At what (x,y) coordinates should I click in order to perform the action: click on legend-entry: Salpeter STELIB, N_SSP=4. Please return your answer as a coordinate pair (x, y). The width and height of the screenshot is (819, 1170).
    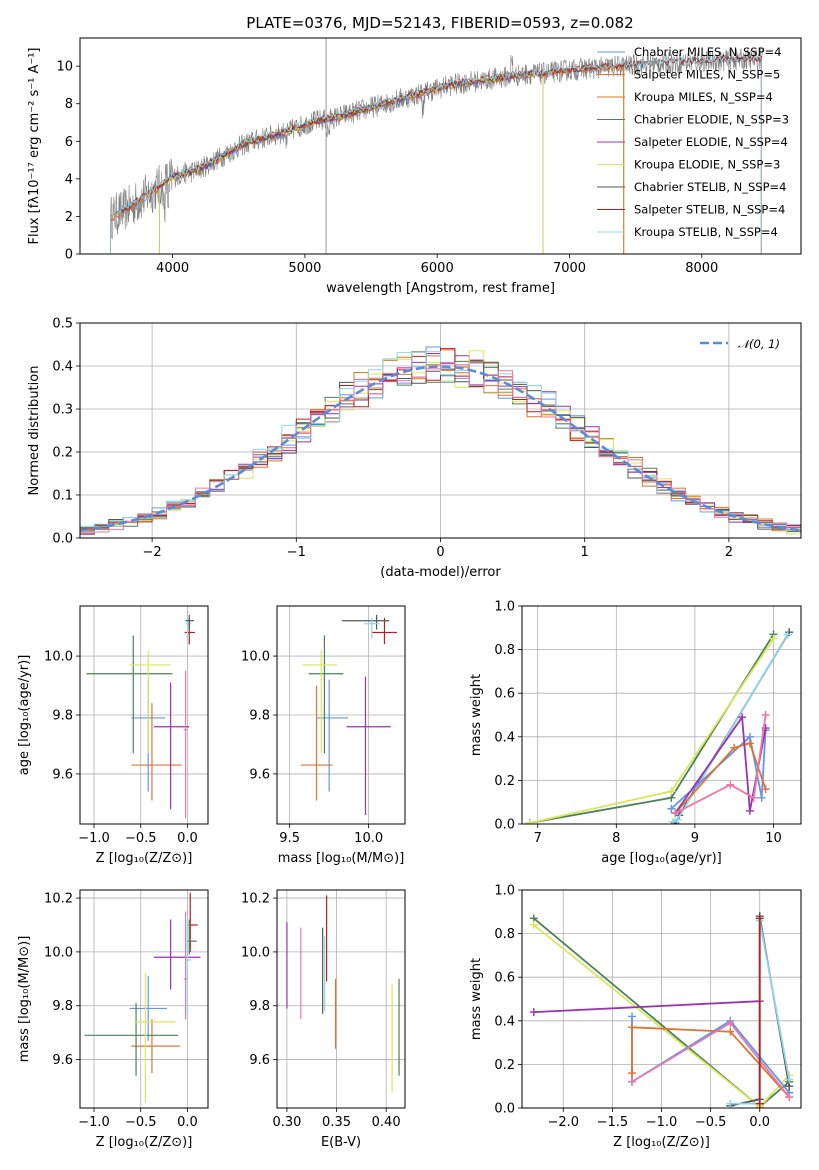
    Looking at the image, I should click on (709, 210).